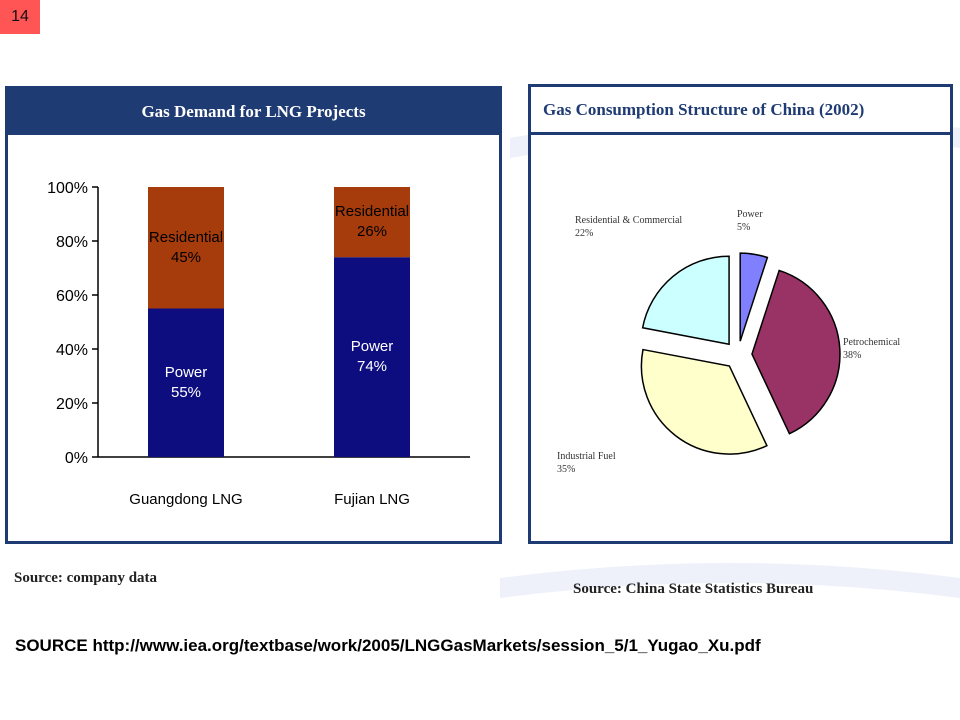 Image resolution: width=960 pixels, height=720 pixels. What do you see at coordinates (186, 392) in the screenshot?
I see `bar-value-label: 55%` at bounding box center [186, 392].